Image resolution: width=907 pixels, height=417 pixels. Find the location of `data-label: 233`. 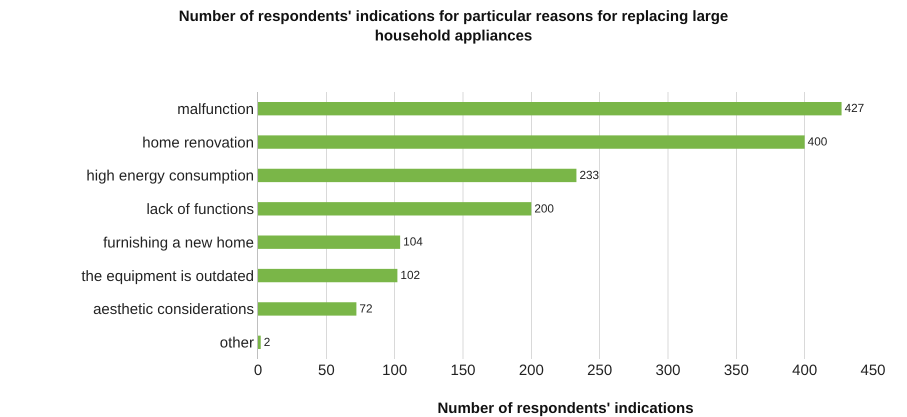

data-label: 233 is located at coordinates (589, 175).